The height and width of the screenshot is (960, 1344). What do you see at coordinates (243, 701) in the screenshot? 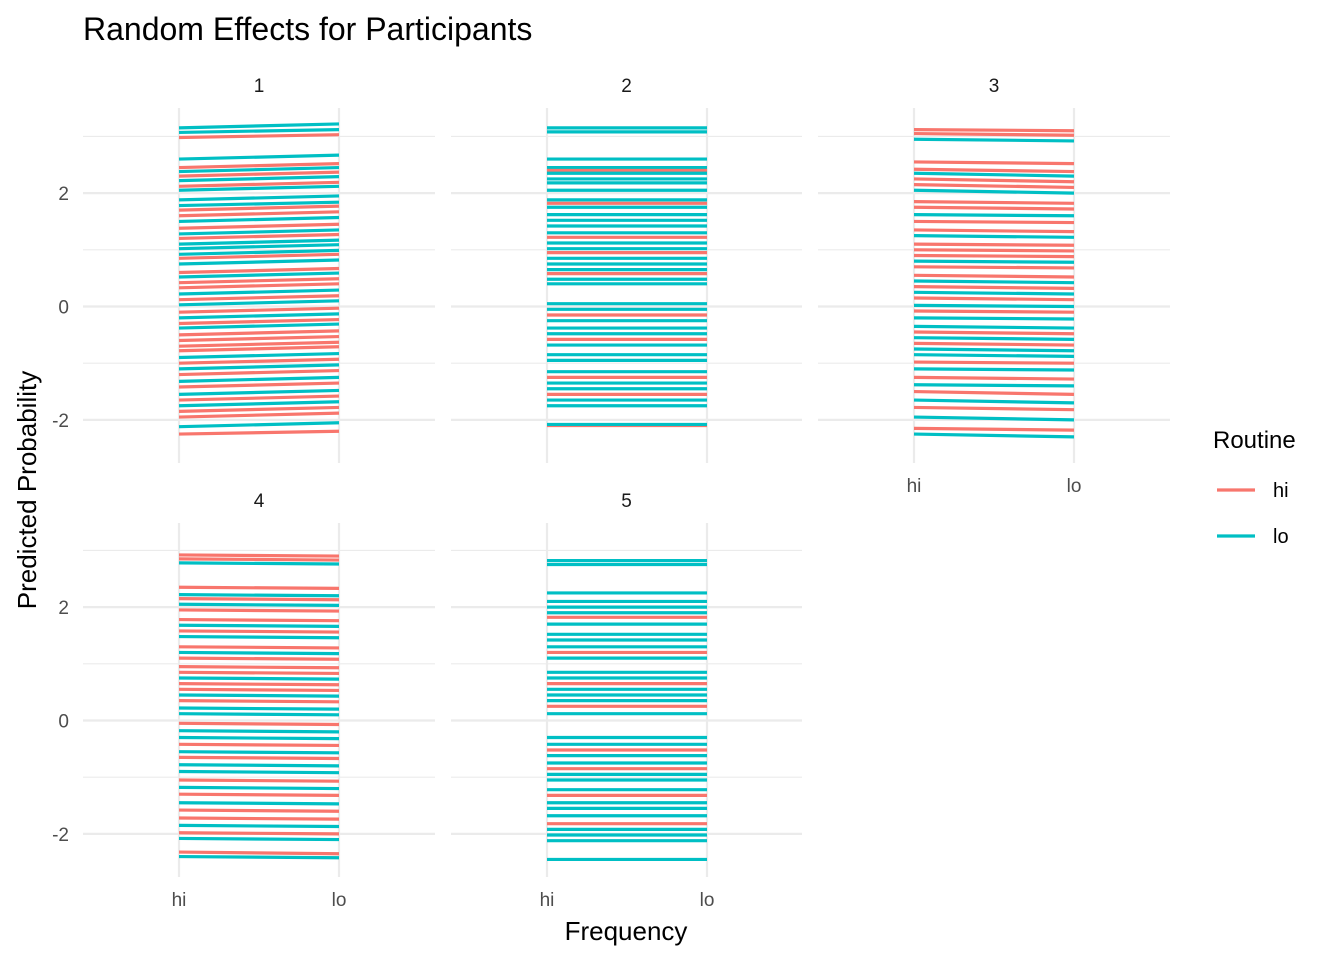
I see `facet-panel-4: 4 -2 0 2 hi lo` at bounding box center [243, 701].